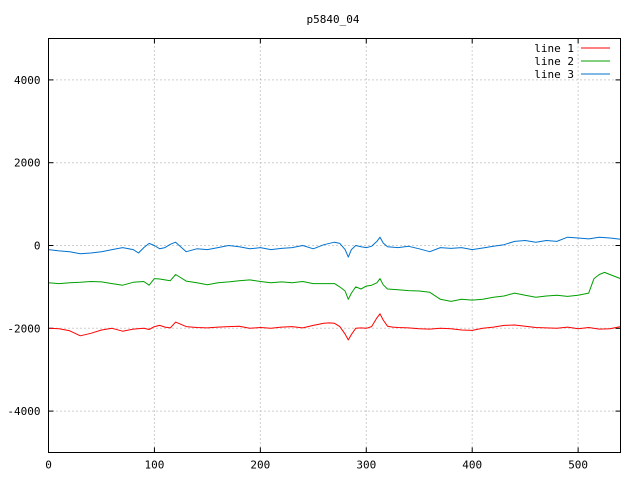 The width and height of the screenshot is (640, 480). What do you see at coordinates (578, 465) in the screenshot?
I see `x-tick-label: 500` at bounding box center [578, 465].